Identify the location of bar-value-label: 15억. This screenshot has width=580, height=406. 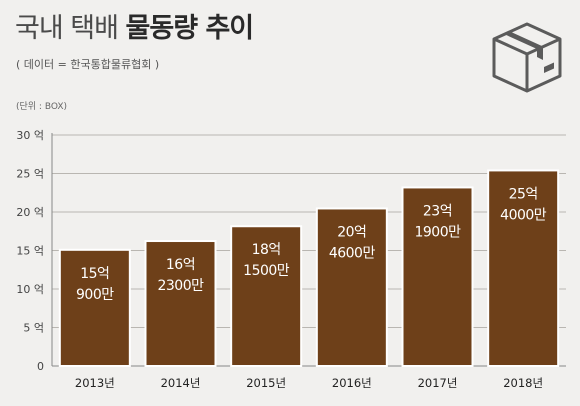
(94, 274).